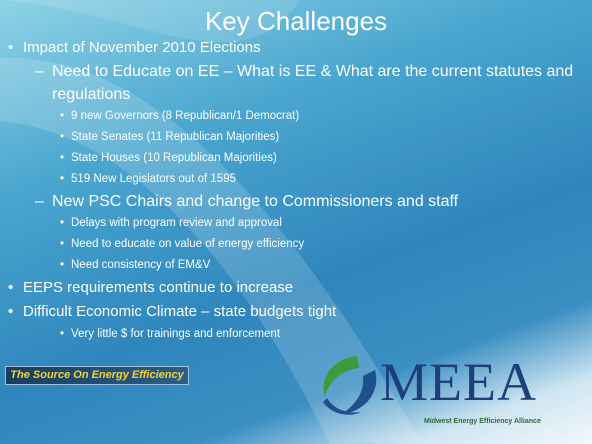 The height and width of the screenshot is (444, 592). I want to click on bullet-text: 519 New Legislators out of 1595, so click(153, 179).